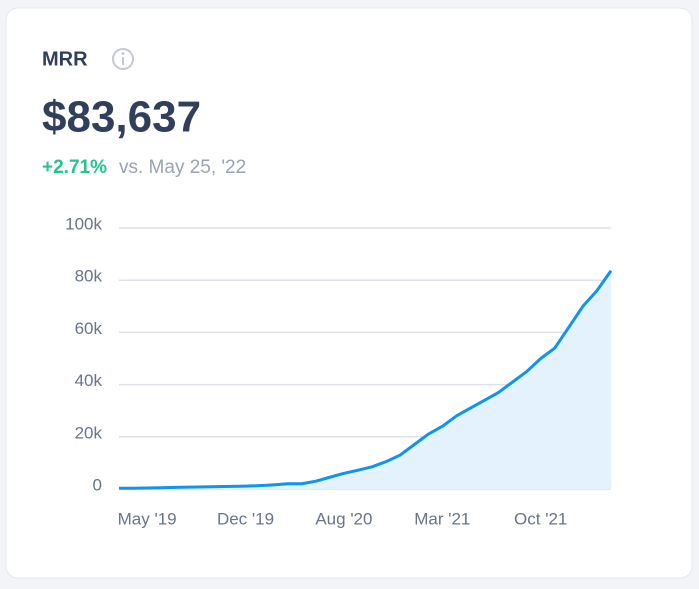  Describe the element at coordinates (83, 223) in the screenshot. I see `y-tick-label: 100k` at that location.